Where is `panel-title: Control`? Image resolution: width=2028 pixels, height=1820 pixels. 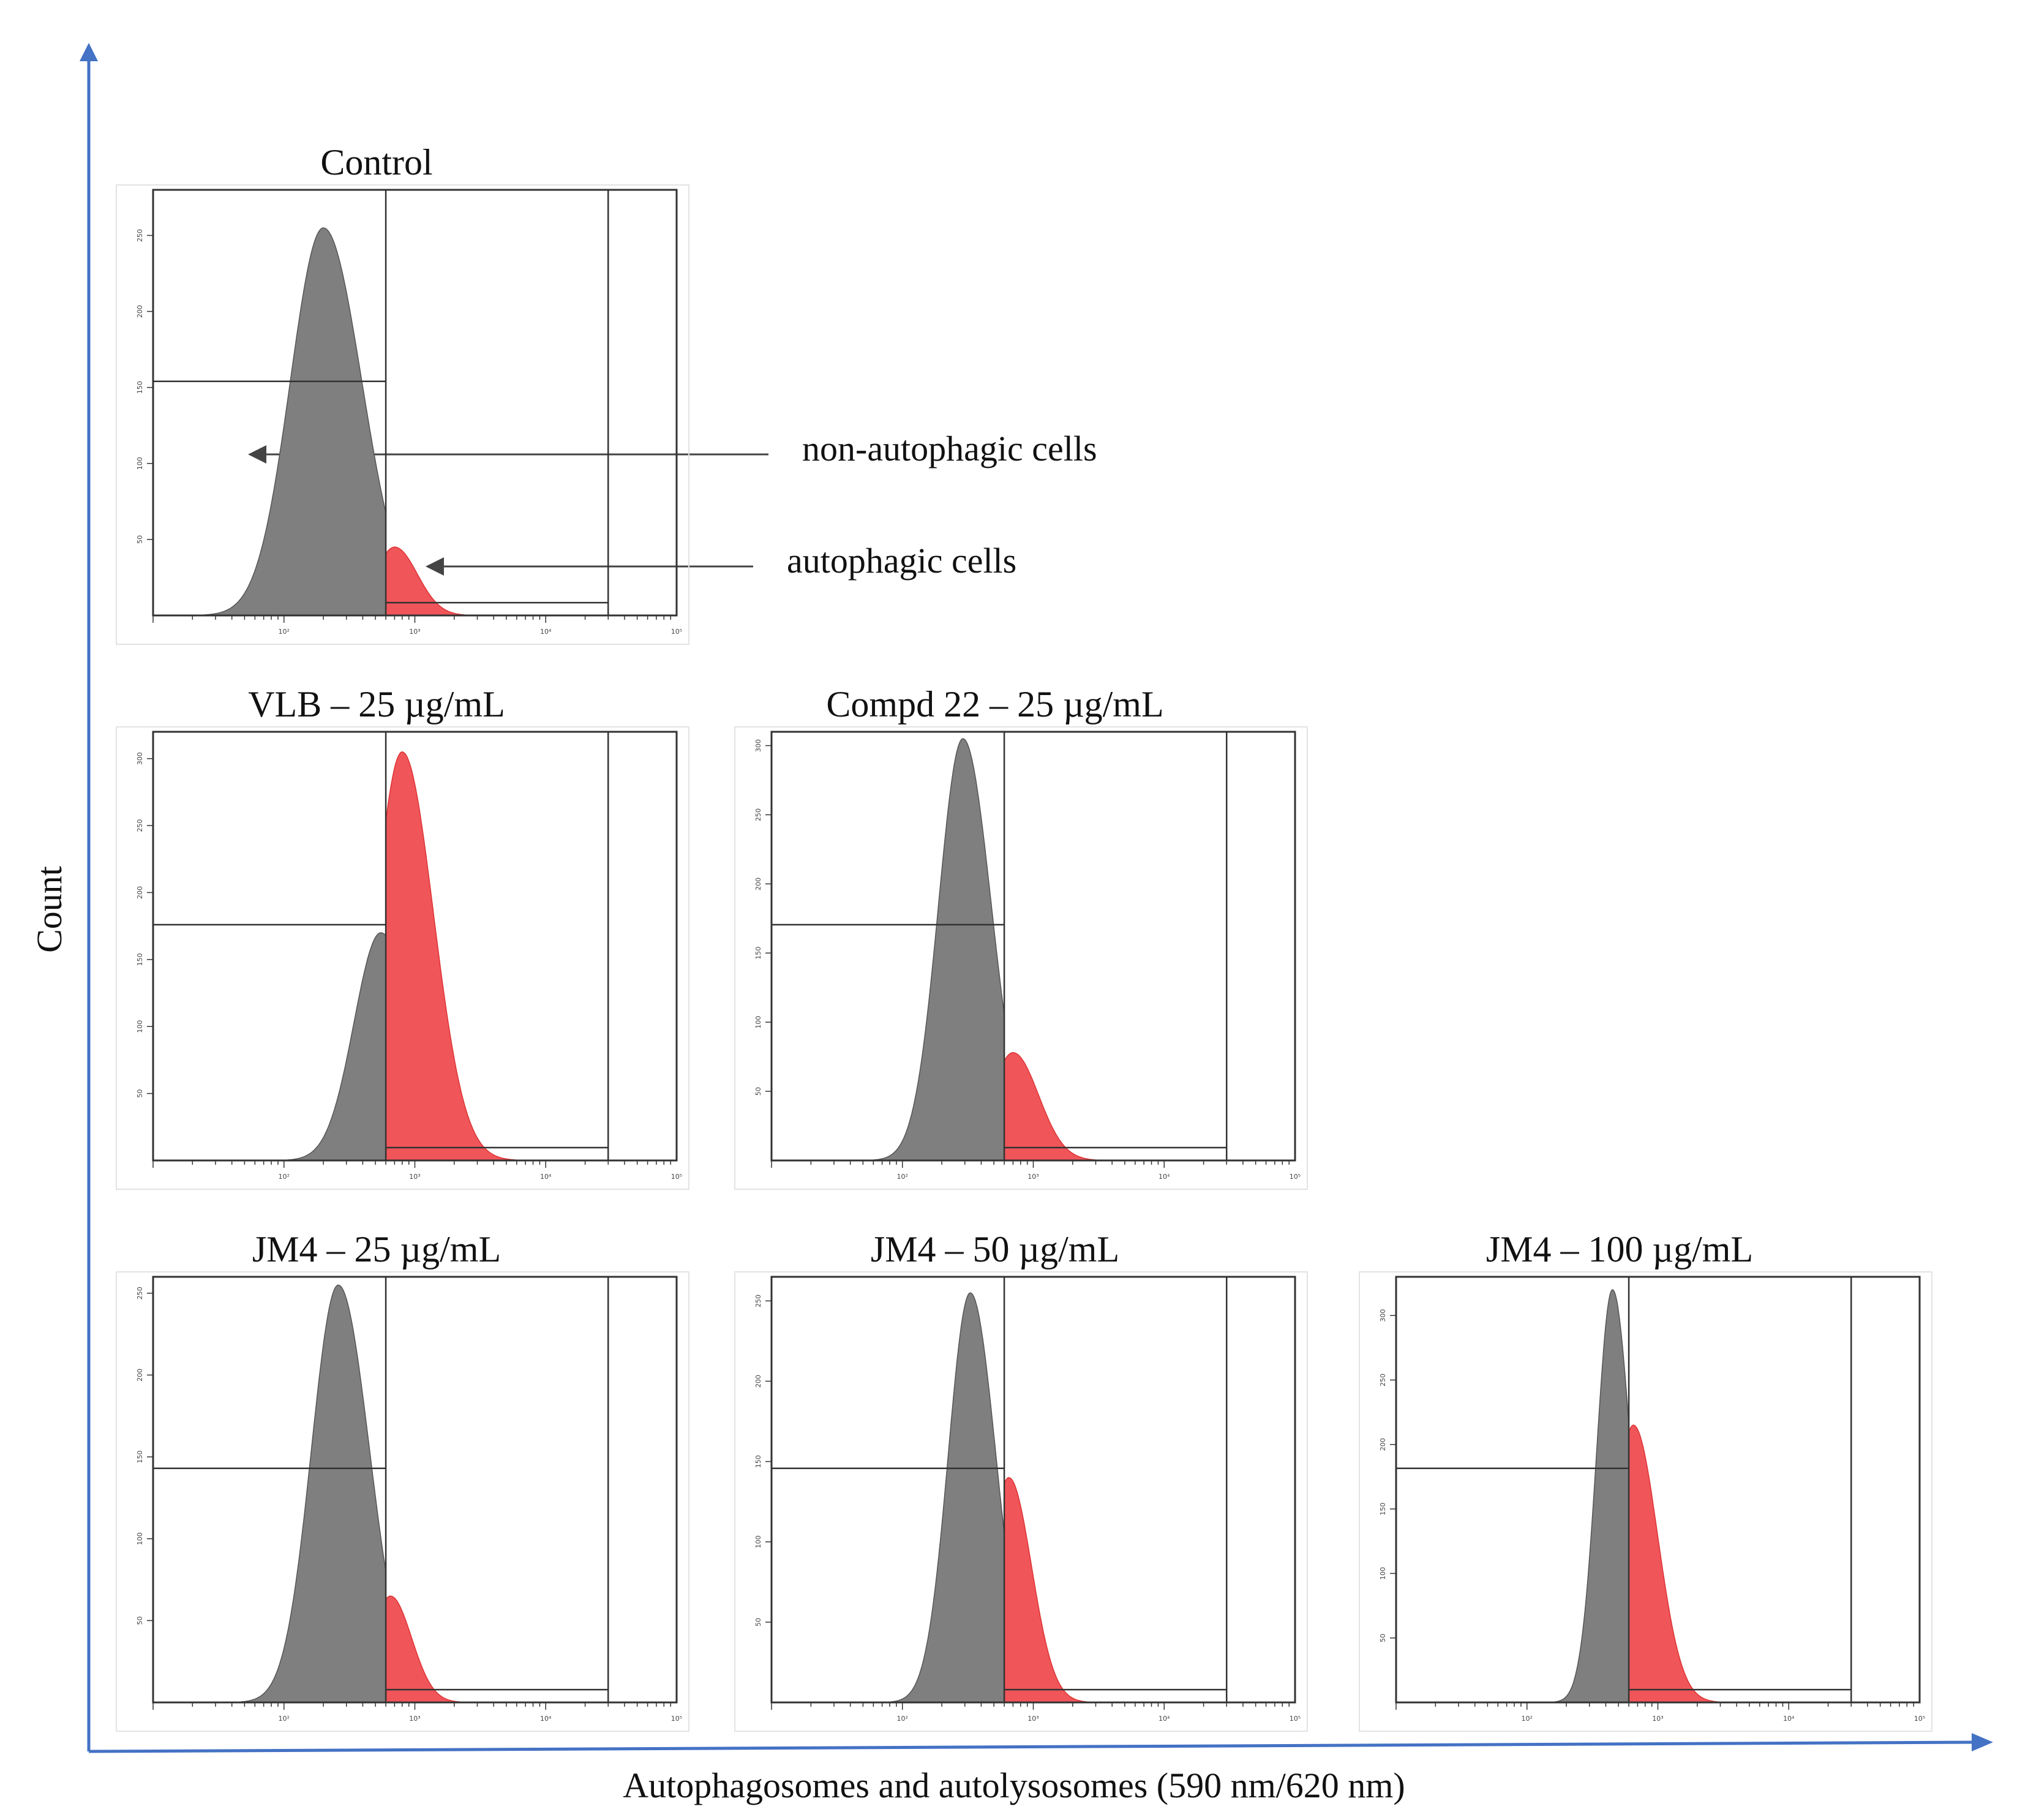
panel-title: Control is located at coordinates (376, 162).